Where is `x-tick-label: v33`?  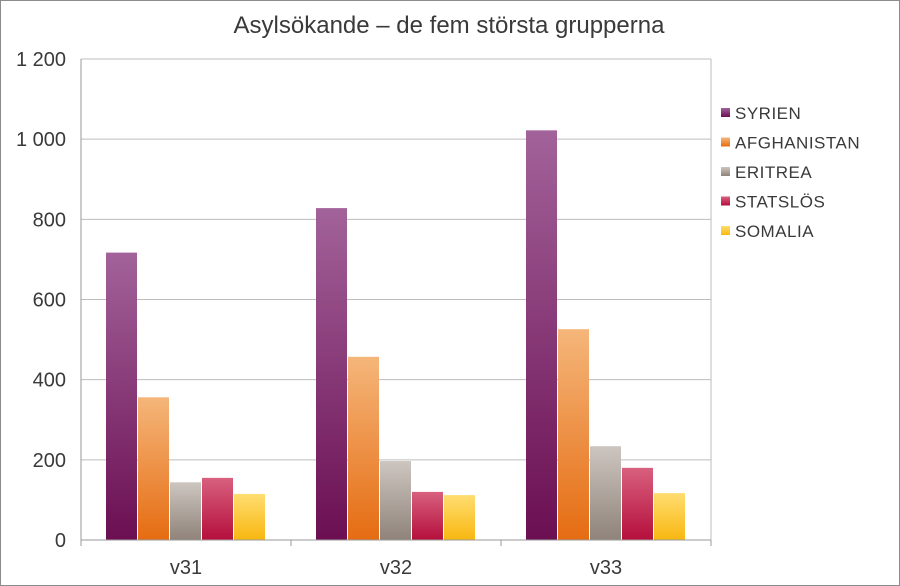
x-tick-label: v33 is located at coordinates (606, 568).